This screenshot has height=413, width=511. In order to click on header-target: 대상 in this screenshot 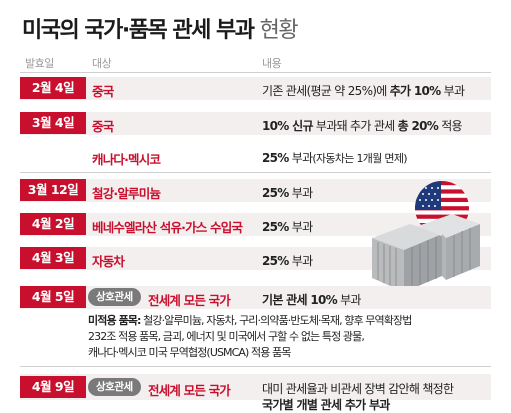, I will do `click(102, 63)`.